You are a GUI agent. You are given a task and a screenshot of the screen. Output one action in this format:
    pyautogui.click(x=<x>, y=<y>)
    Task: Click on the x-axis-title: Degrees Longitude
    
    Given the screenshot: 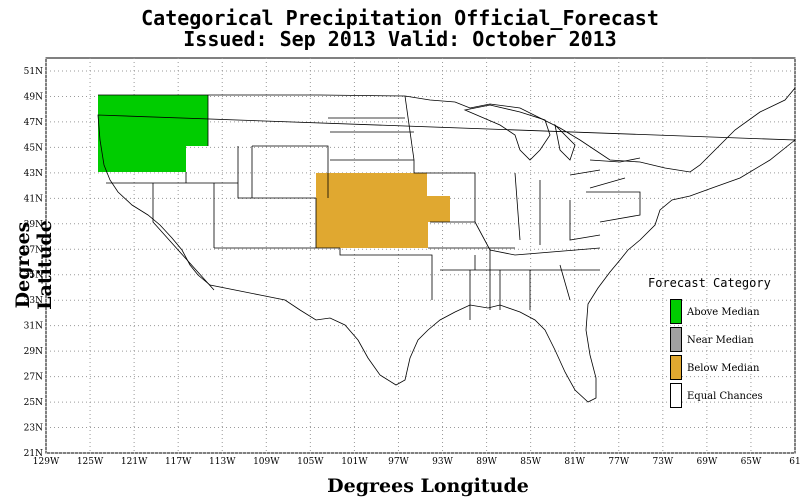 What is the action you would take?
    pyautogui.click(x=428, y=486)
    